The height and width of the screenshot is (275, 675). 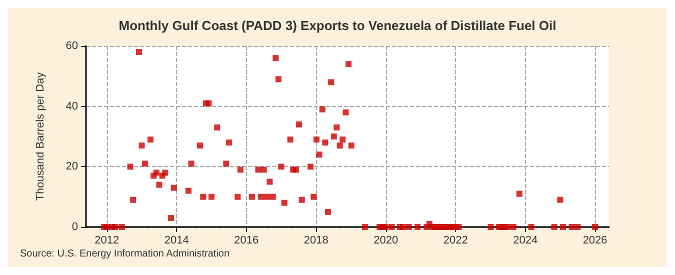 What do you see at coordinates (337, 25) in the screenshot?
I see `chart-title: Monthly Gulf Coast (PADD 3) Exports to Venezuela of Distillate Fuel Oil` at bounding box center [337, 25].